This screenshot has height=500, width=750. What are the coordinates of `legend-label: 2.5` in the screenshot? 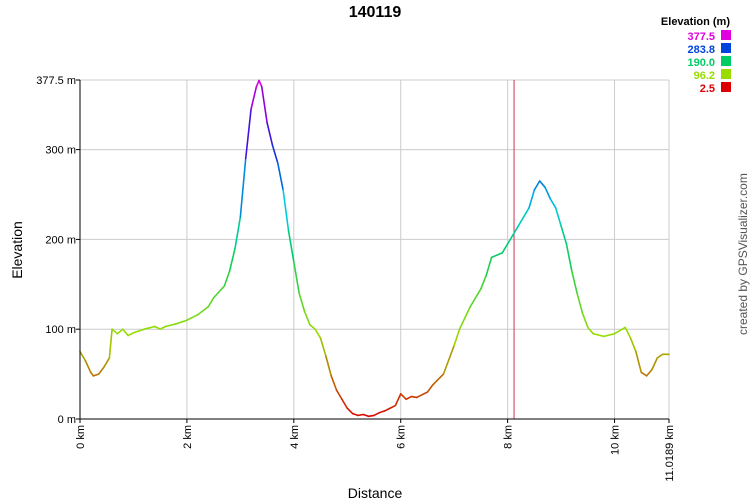 It's located at (707, 89).